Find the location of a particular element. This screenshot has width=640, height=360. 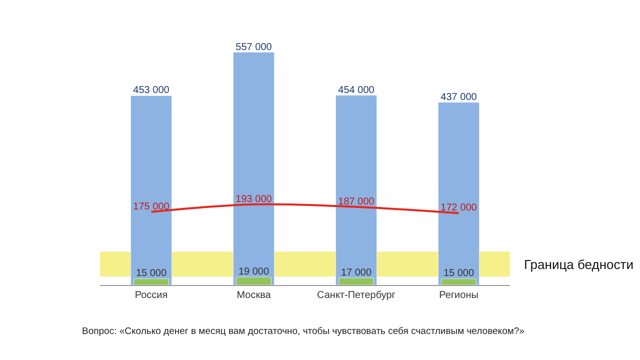

data-label: 172 000 is located at coordinates (459, 208).